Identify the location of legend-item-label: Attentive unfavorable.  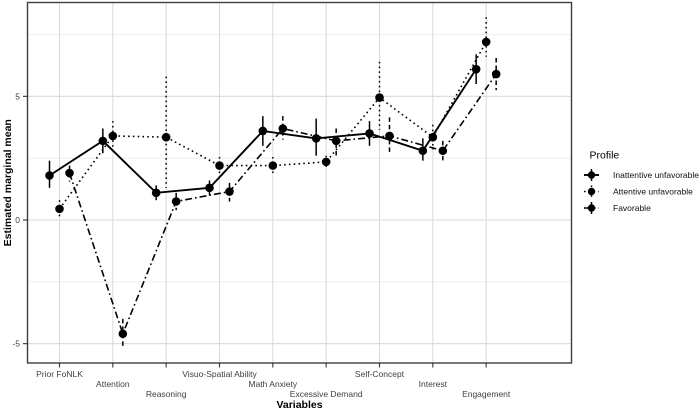
(653, 192).